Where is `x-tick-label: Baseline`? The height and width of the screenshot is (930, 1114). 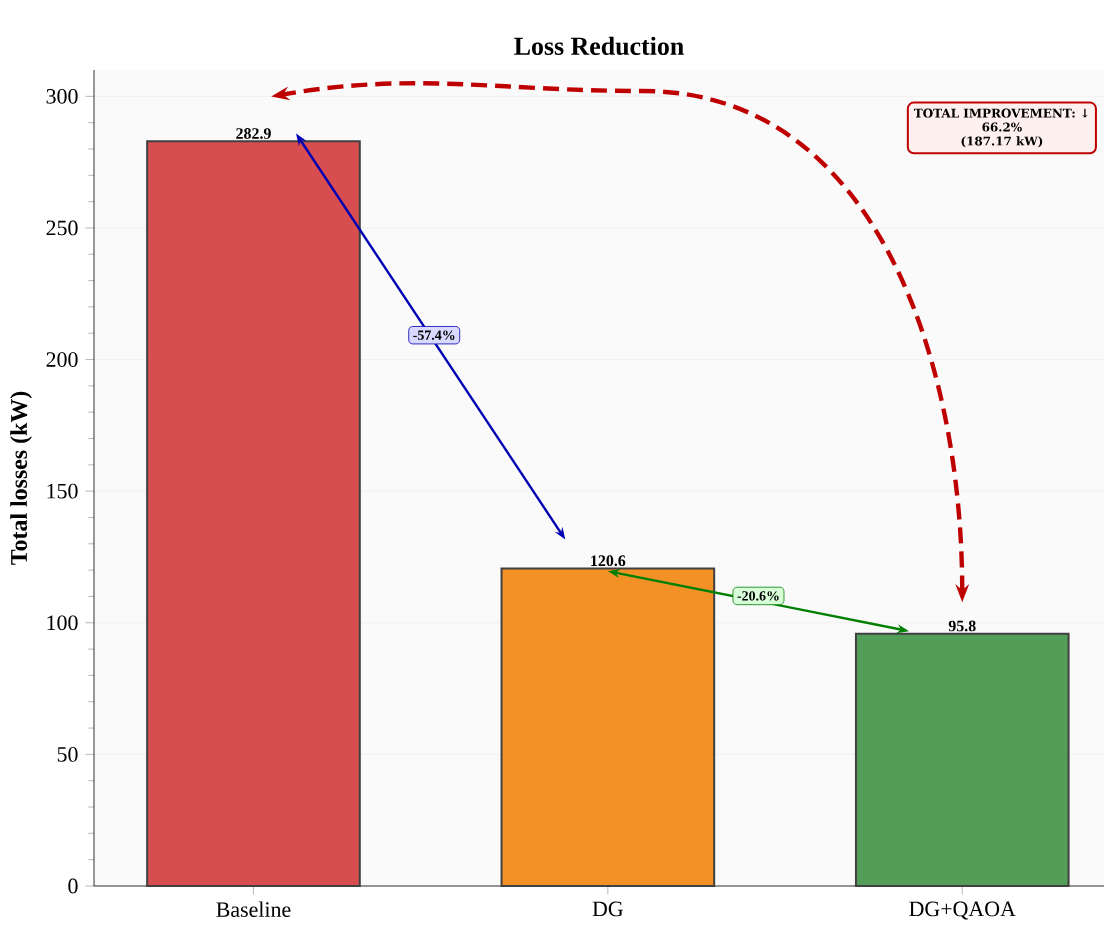
x-tick-label: Baseline is located at coordinates (253, 909).